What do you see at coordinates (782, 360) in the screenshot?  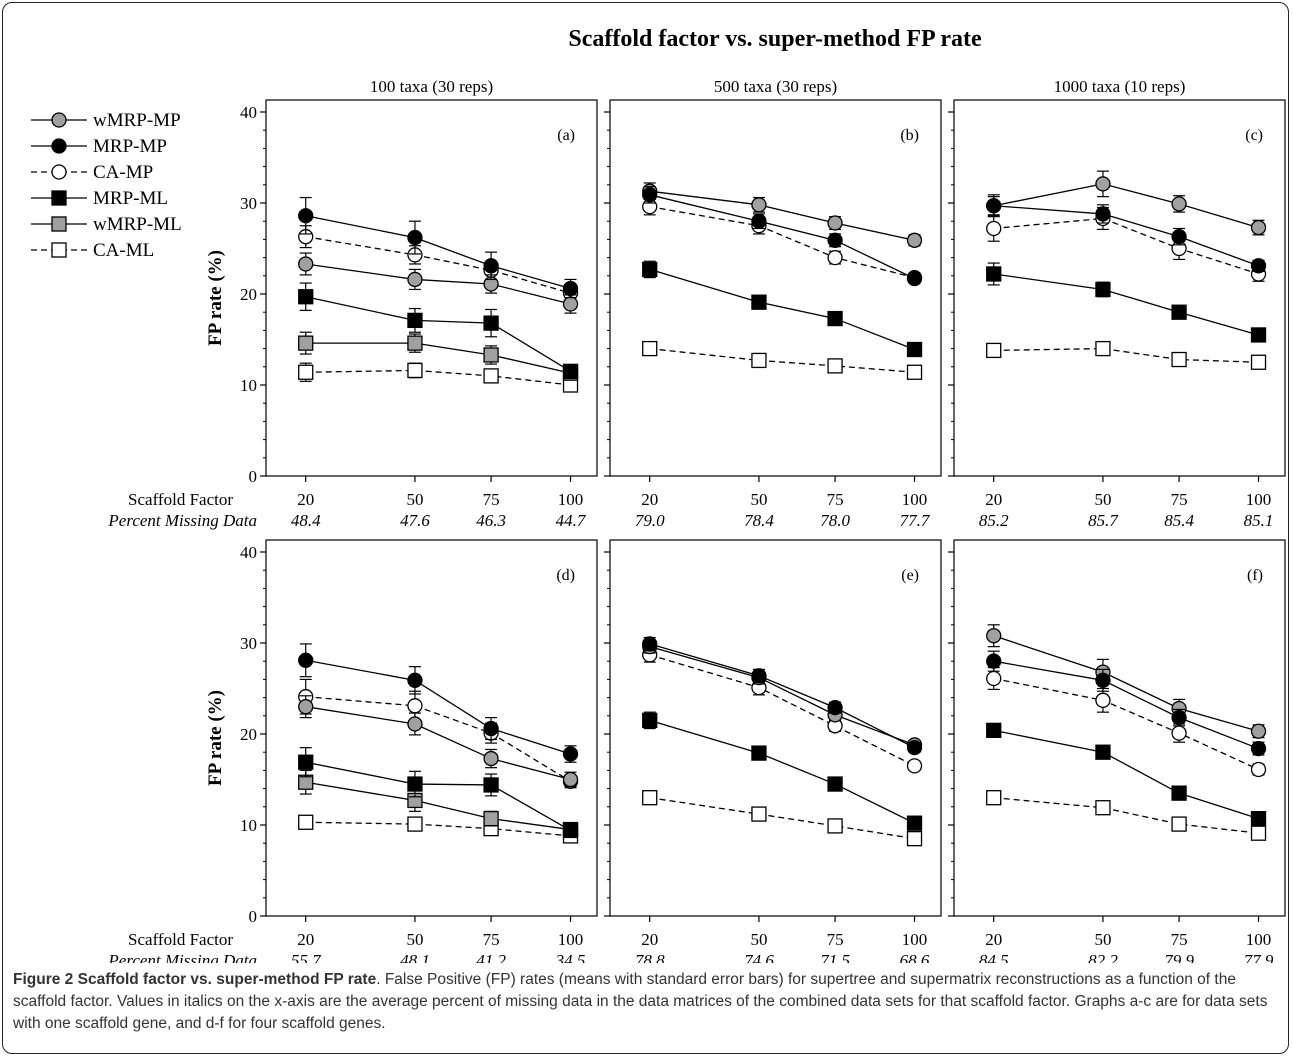 I see `series-ca-ml` at bounding box center [782, 360].